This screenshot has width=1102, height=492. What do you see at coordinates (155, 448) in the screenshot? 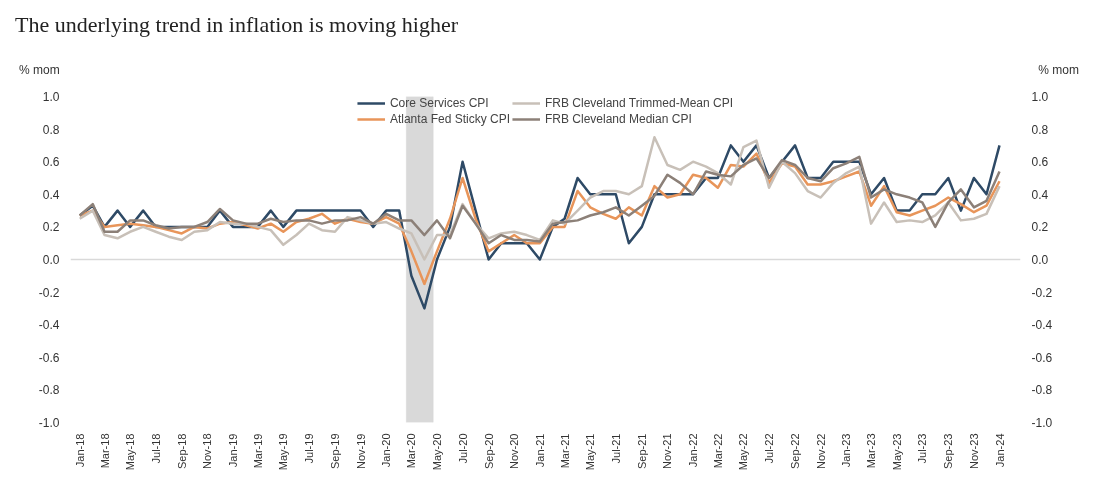
I see `x-tick-label: Jul-18` at bounding box center [155, 448].